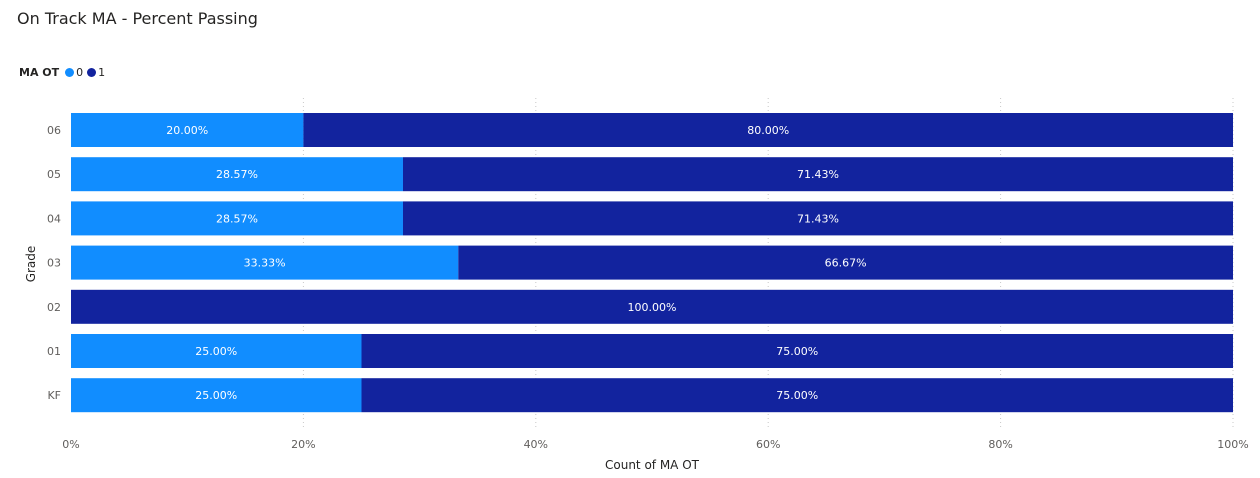  Describe the element at coordinates (54, 130) in the screenshot. I see `y-tick-label: 06` at that location.